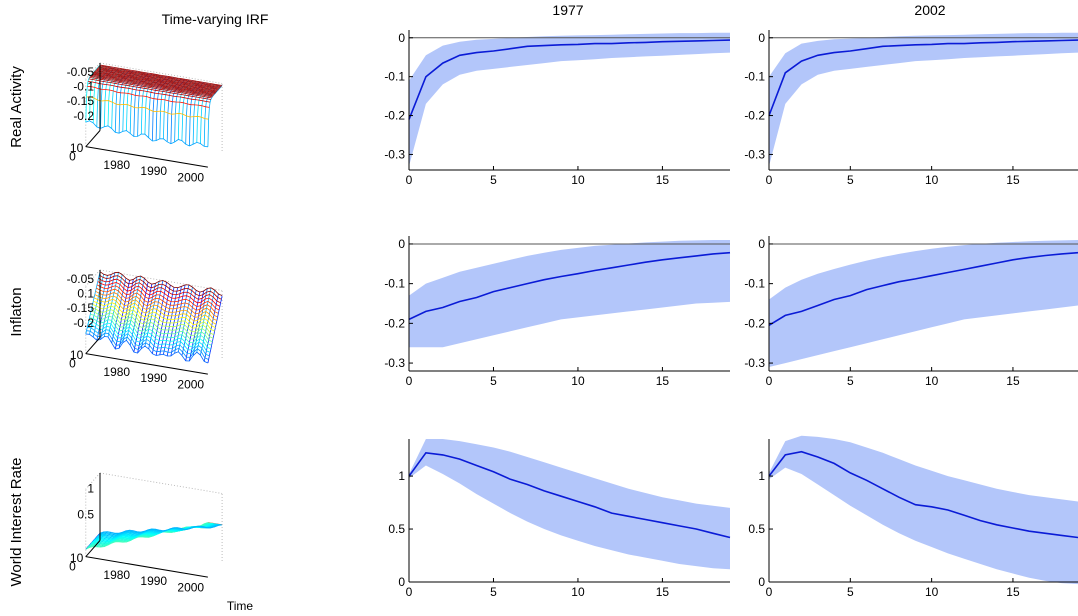 This screenshot has height=616, width=1078. I want to click on surface-z-tick-label: -0.2, so click(83, 323).